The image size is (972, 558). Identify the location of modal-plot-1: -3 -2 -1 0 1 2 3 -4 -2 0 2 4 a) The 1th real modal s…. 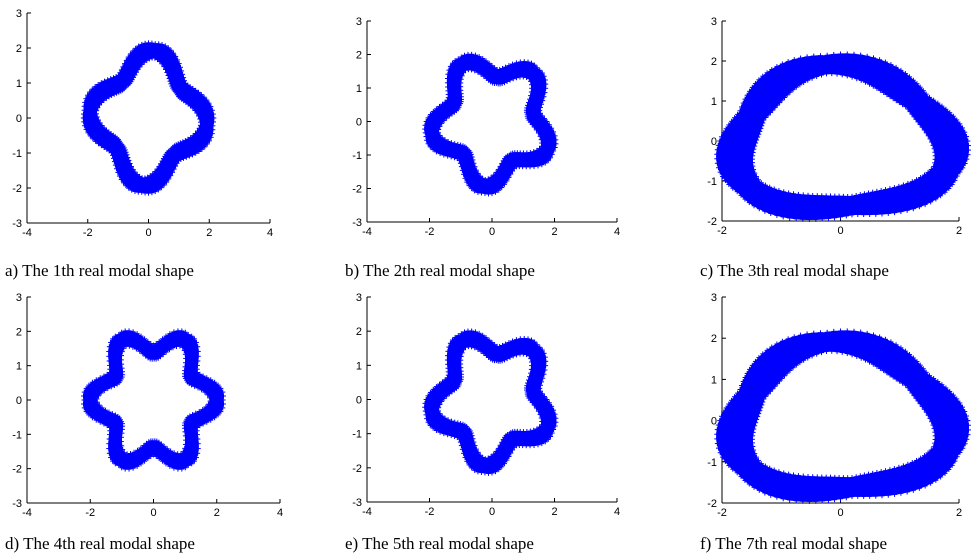
(139, 144).